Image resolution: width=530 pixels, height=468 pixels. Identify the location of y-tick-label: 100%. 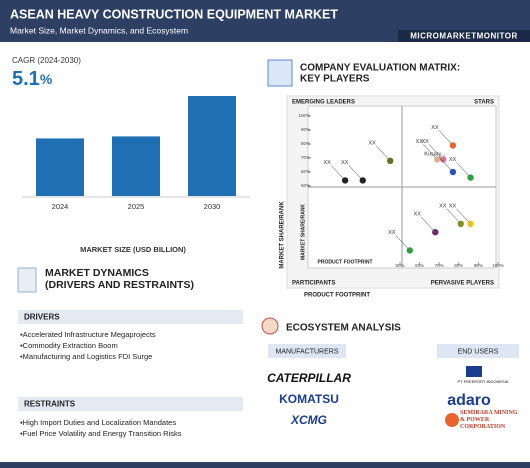
(304, 115).